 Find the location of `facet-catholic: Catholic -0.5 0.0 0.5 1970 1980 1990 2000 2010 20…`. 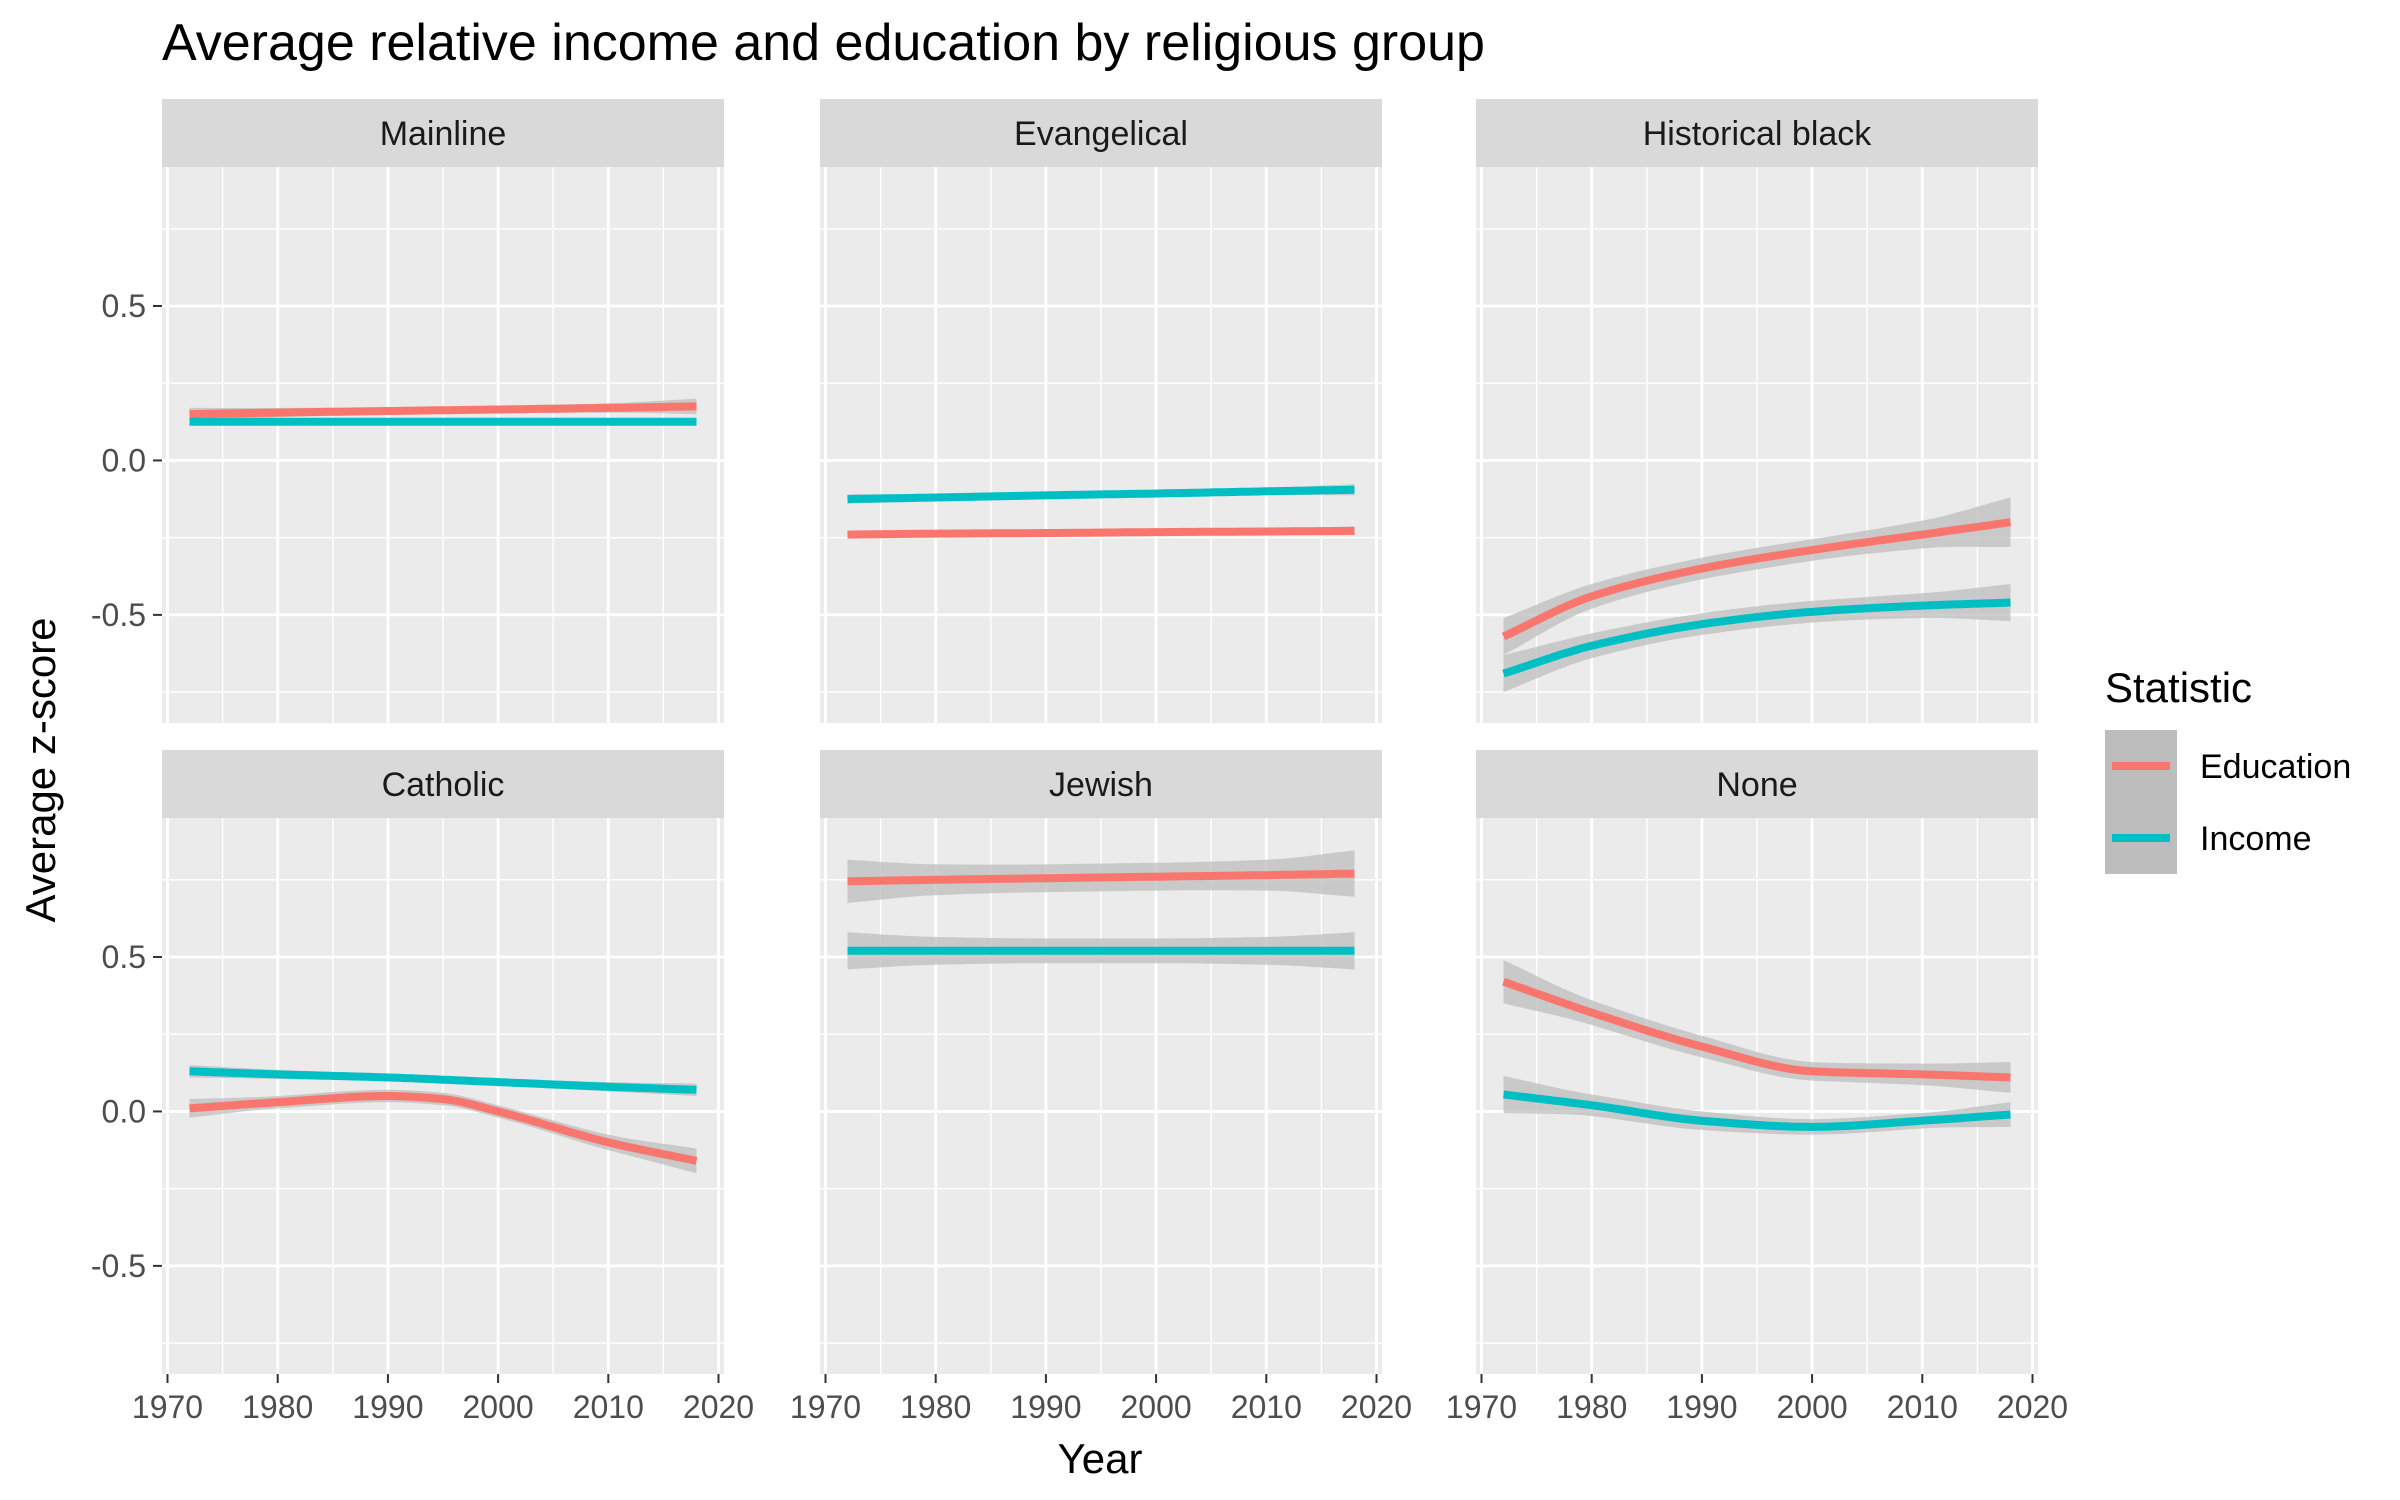

facet-catholic: Catholic -0.5 0.0 0.5 1970 1980 1990 2000 2010 20… is located at coordinates (422, 1087).